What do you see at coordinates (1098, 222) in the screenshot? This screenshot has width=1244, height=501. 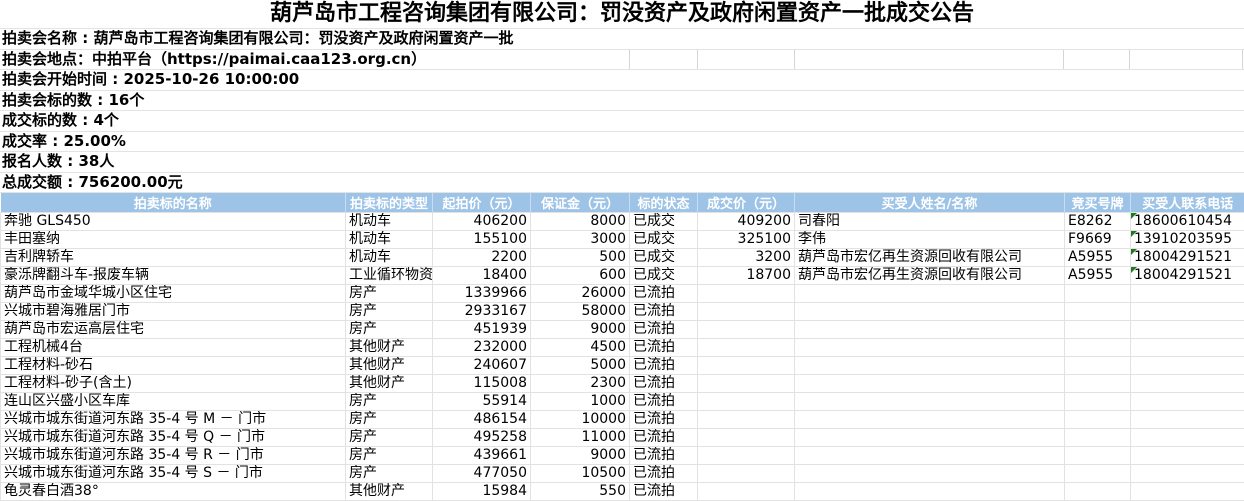 I see `paddle-cell: E8262` at bounding box center [1098, 222].